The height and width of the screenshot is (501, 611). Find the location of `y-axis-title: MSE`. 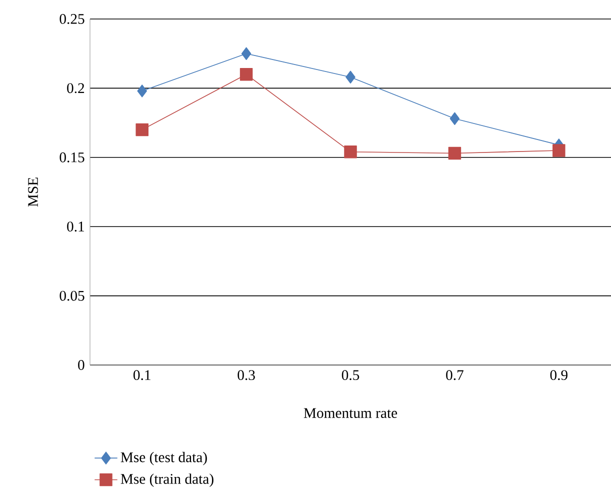

y-axis-title: MSE is located at coordinates (33, 192).